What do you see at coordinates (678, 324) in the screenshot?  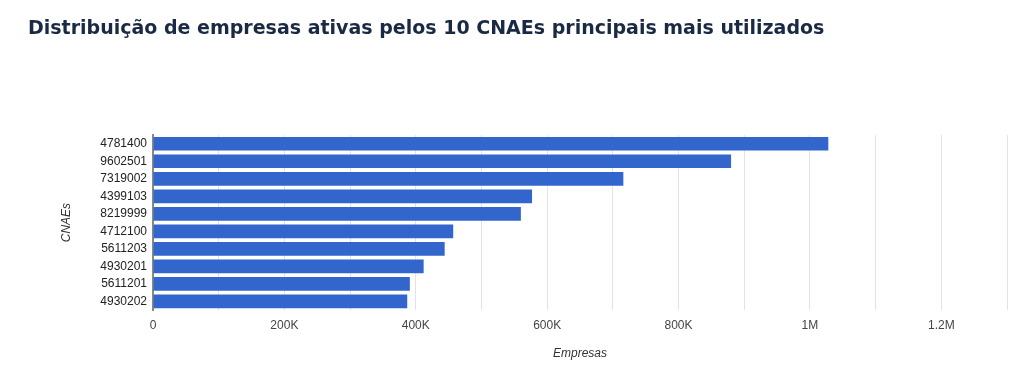 I see `x-tick-label: 800K` at bounding box center [678, 324].